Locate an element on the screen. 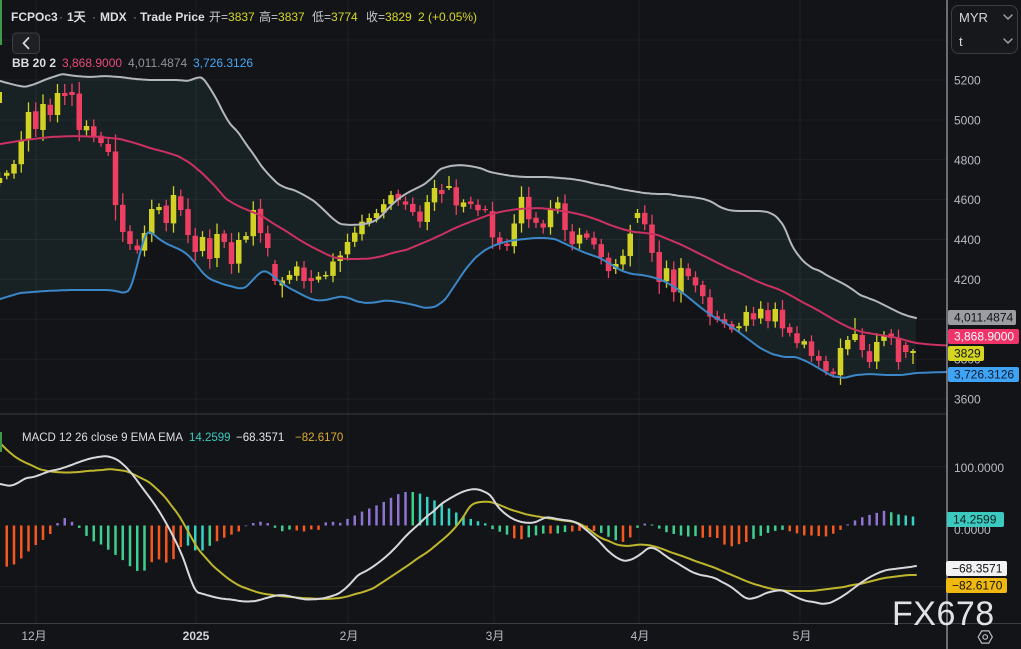 Image resolution: width=1021 pixels, height=649 pixels. svg-text: MYR is located at coordinates (973, 17).